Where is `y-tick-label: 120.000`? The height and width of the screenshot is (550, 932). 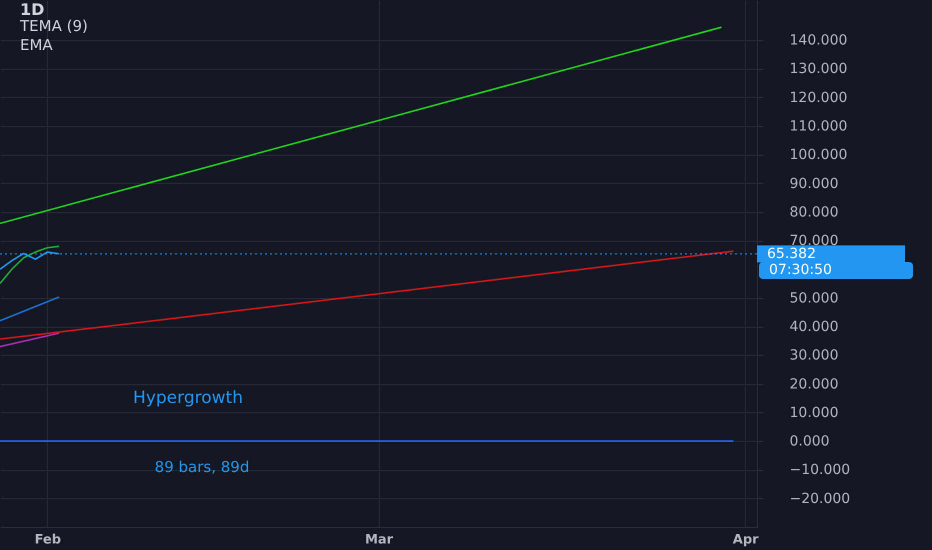
y-tick-label: 120.000 is located at coordinates (819, 98).